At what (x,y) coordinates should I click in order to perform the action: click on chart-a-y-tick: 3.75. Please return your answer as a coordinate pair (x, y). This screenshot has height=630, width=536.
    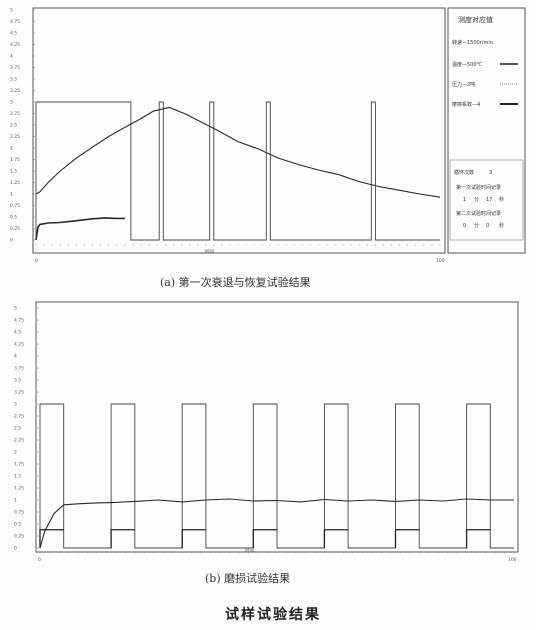
    Looking at the image, I should click on (15, 68).